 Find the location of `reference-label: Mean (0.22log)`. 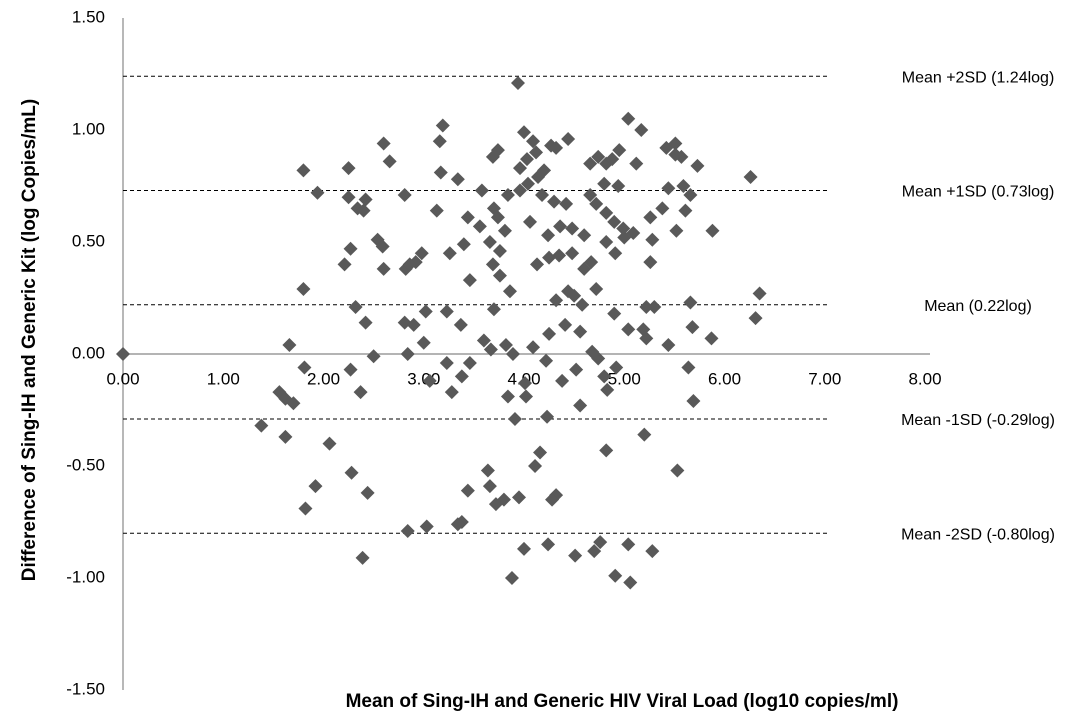

reference-label: Mean (0.22log) is located at coordinates (978, 306).